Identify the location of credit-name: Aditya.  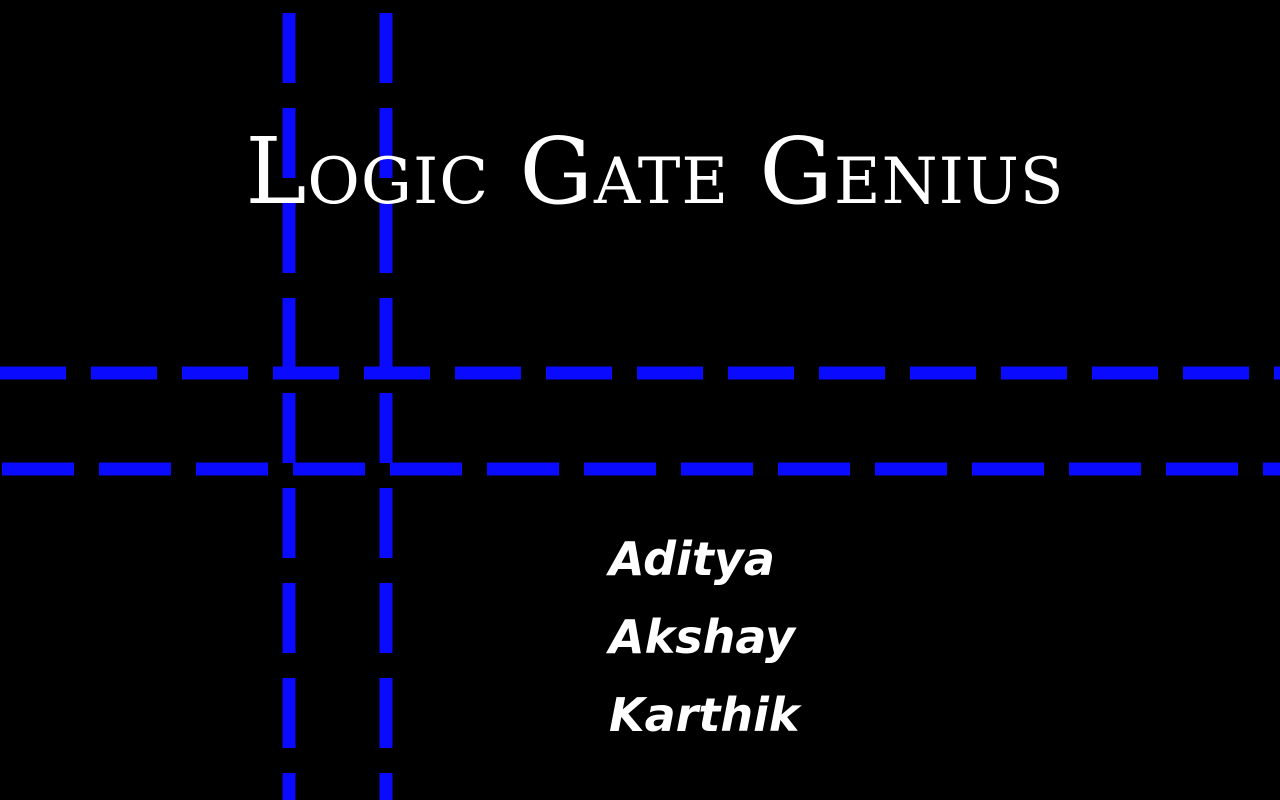
(692, 559).